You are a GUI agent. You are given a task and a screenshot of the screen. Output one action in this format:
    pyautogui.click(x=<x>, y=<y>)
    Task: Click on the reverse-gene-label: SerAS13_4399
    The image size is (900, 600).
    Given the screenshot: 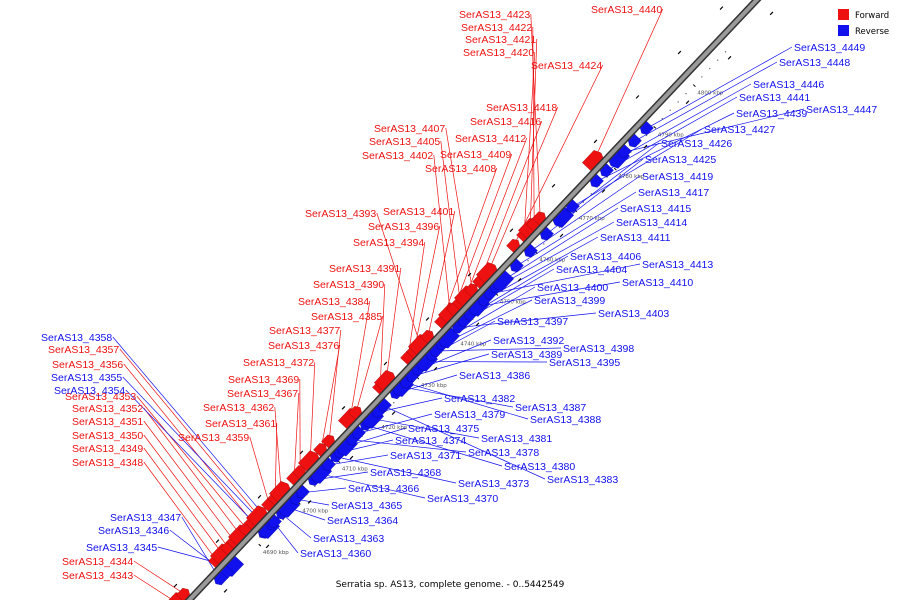 What is the action you would take?
    pyautogui.click(x=569, y=301)
    